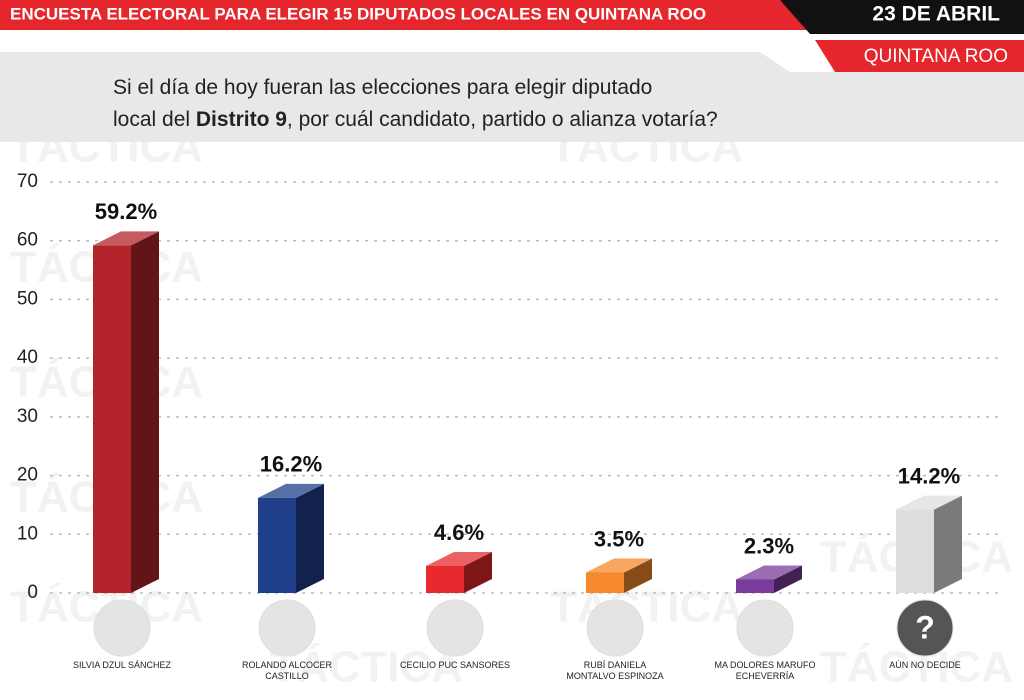  I want to click on question-part: local del, so click(154, 119).